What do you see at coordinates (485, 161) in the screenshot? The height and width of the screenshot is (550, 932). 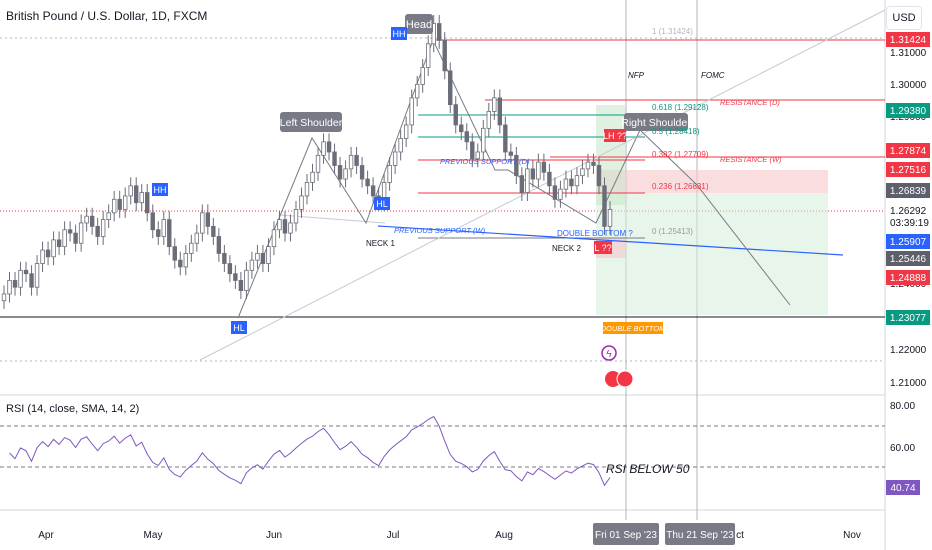 I see `prev-support-d-label: PREVIOUS SUPPORT (D)` at bounding box center [485, 161].